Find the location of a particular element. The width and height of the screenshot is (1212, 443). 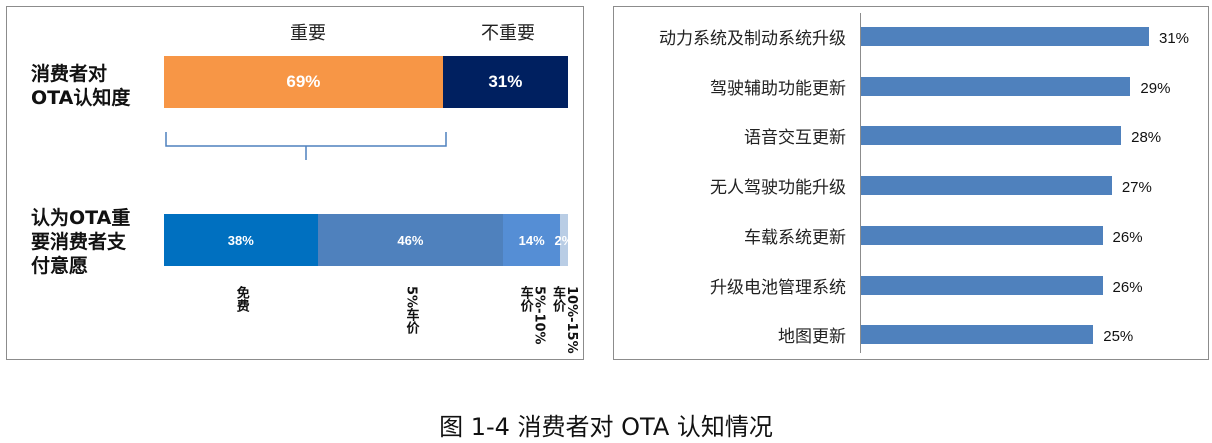

segment-1-3: 2% is located at coordinates (564, 240).